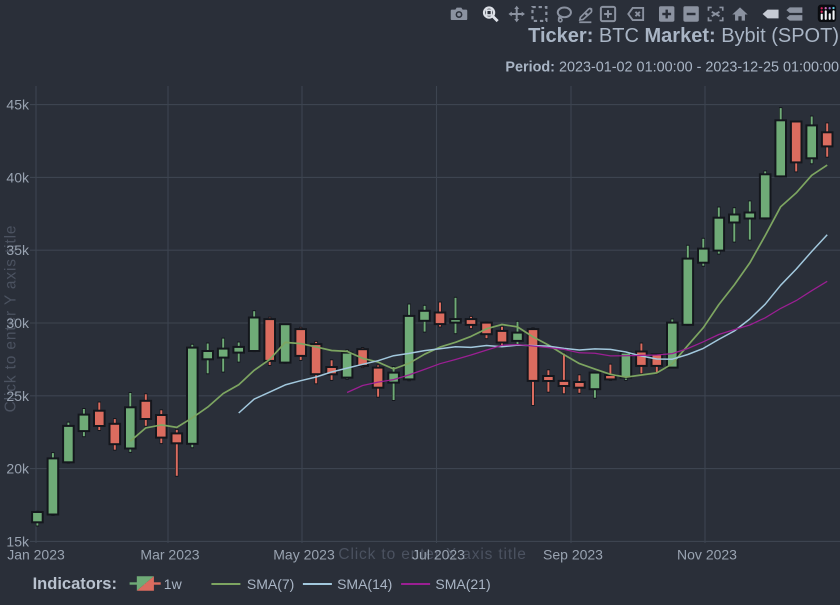 This screenshot has width=840, height=605. What do you see at coordinates (75, 584) in the screenshot?
I see `svg-text: Indicators:` at bounding box center [75, 584].